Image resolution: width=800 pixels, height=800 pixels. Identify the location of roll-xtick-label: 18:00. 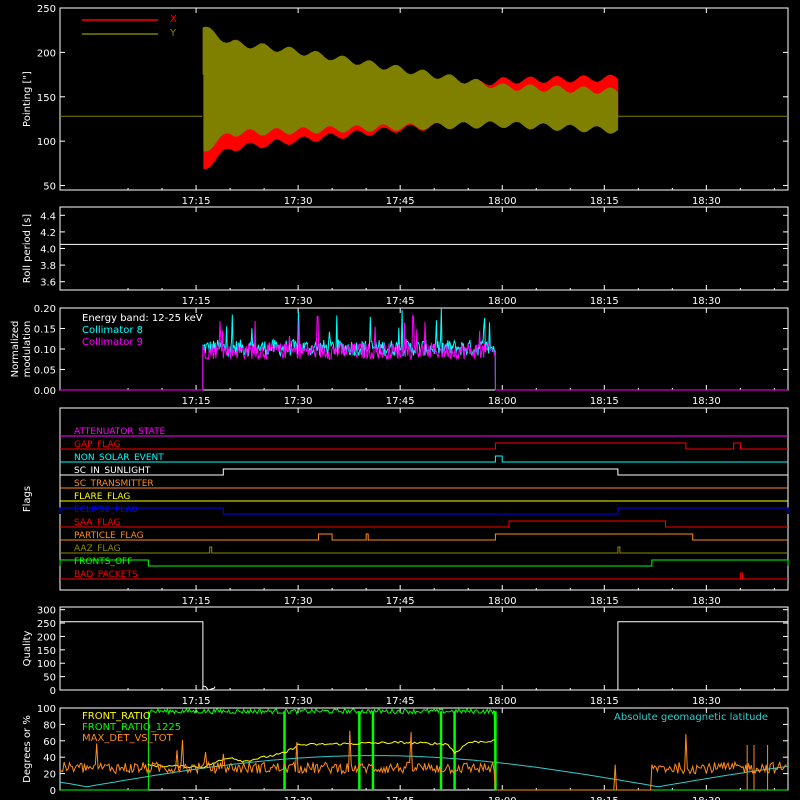
(502, 301).